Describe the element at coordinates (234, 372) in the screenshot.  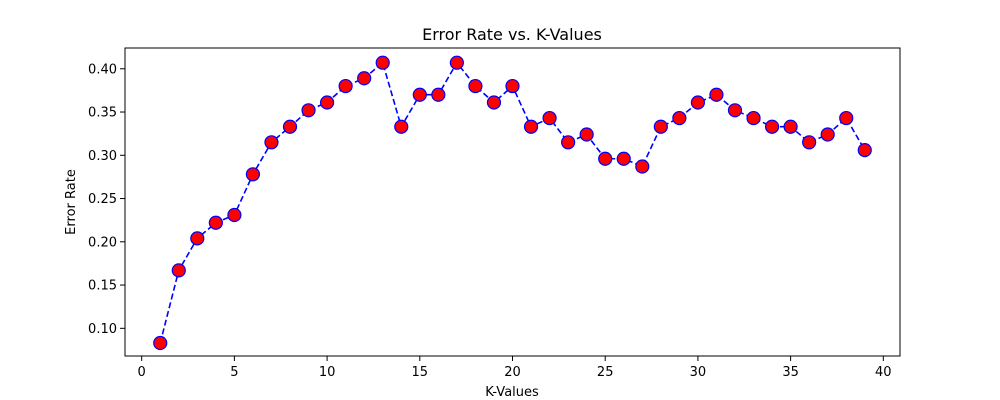
I see `x-tick-label: 5` at that location.